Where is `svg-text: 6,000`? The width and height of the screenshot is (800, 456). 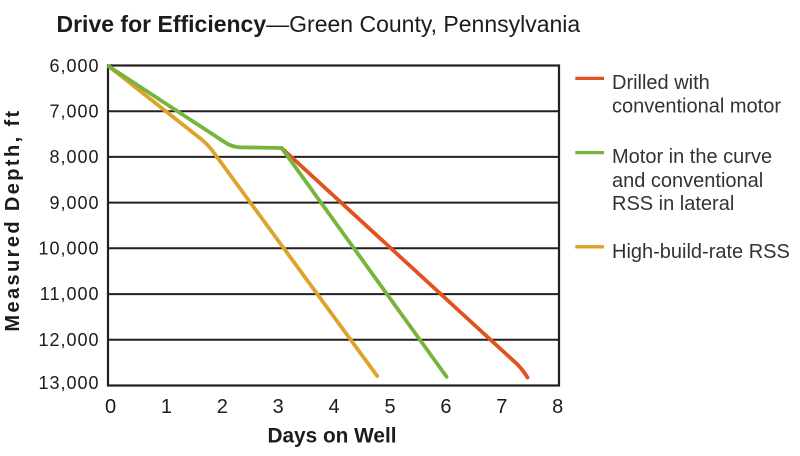 svg-text: 6,000 is located at coordinates (74, 66).